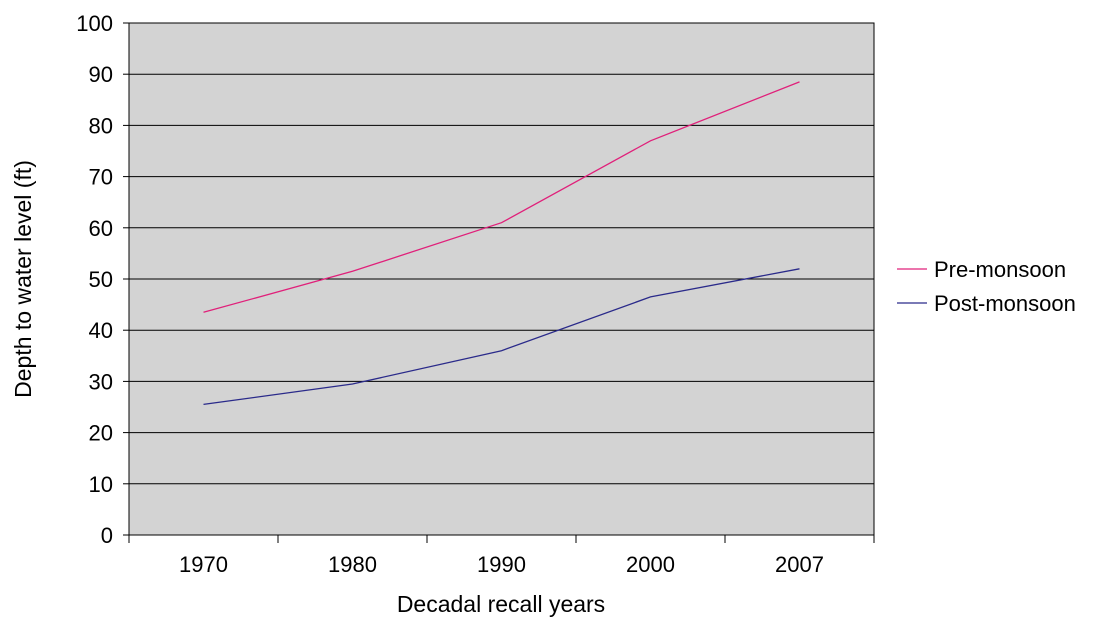  I want to click on y-tick-label: 30, so click(101, 381).